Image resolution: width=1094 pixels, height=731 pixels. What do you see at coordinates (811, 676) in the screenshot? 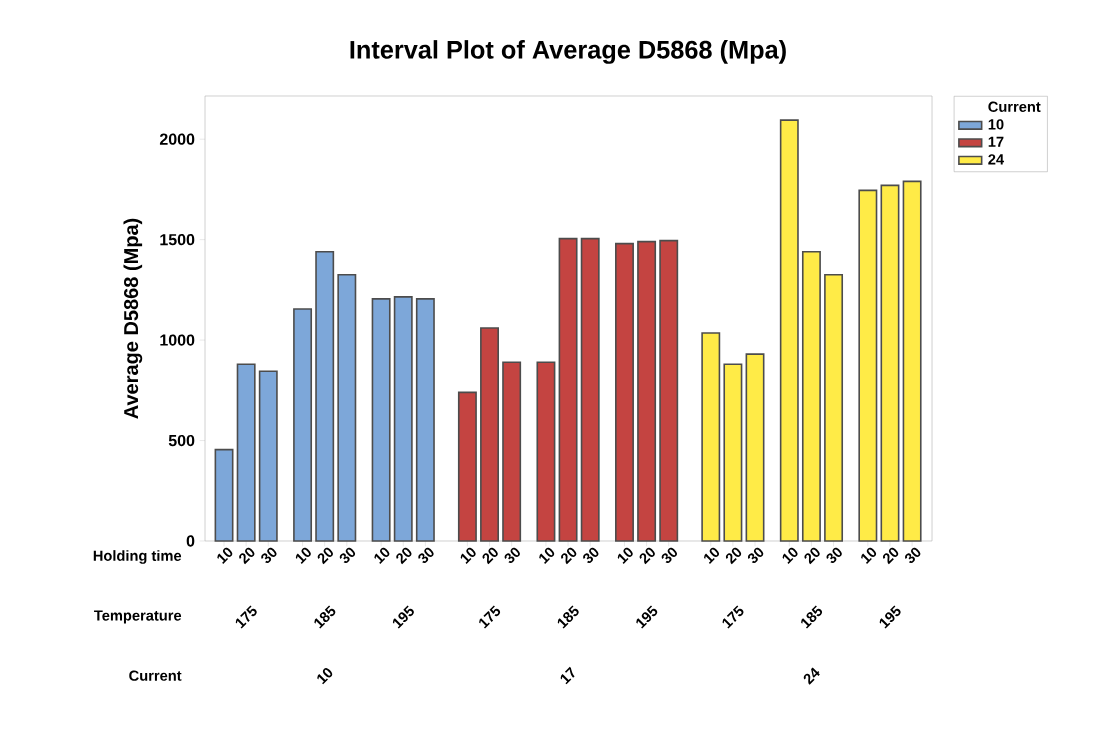
I see `text: 24` at bounding box center [811, 676].